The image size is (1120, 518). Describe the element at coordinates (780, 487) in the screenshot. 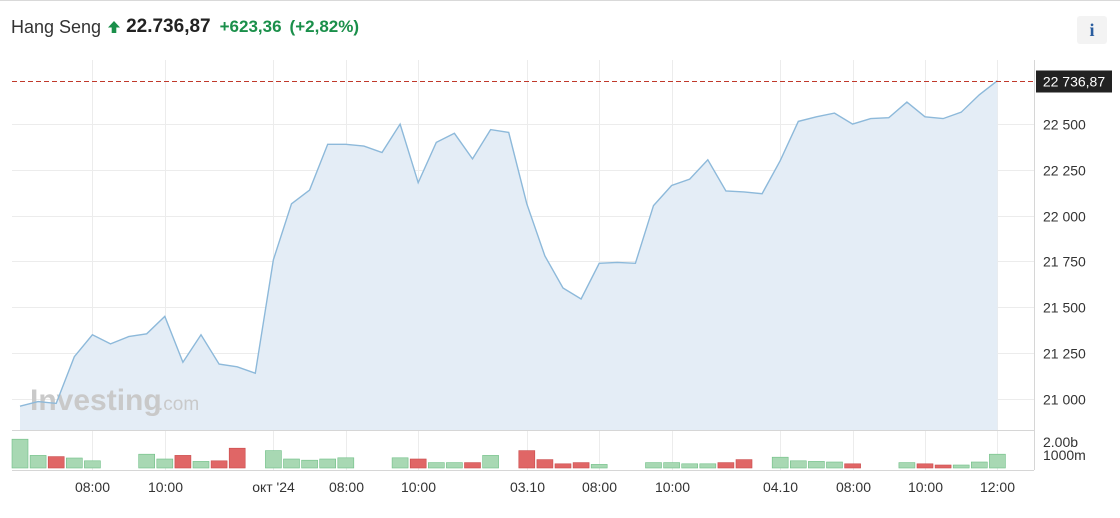

I see `x-tick-label: 04.10` at that location.